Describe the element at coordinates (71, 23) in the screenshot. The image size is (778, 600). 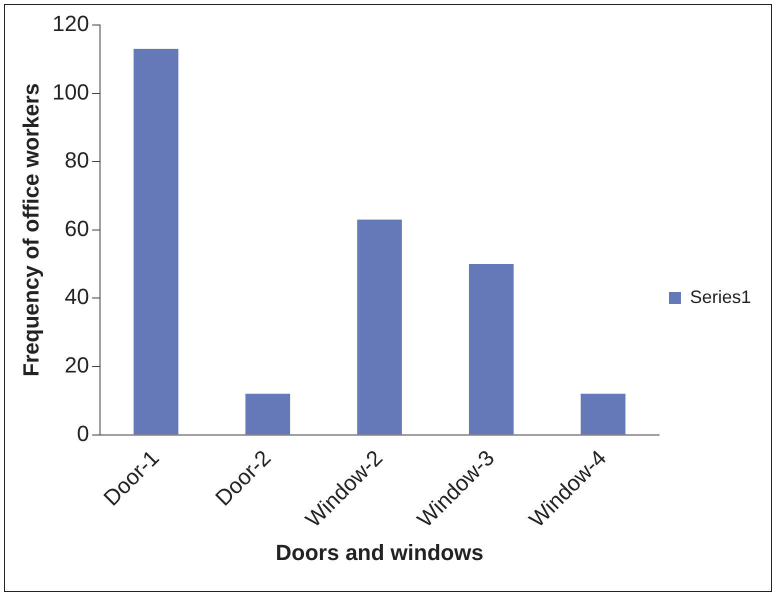
I see `y-tick-label: 120` at that location.